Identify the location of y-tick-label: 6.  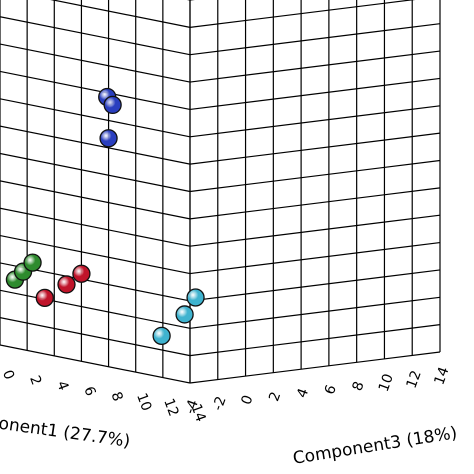
(331, 390).